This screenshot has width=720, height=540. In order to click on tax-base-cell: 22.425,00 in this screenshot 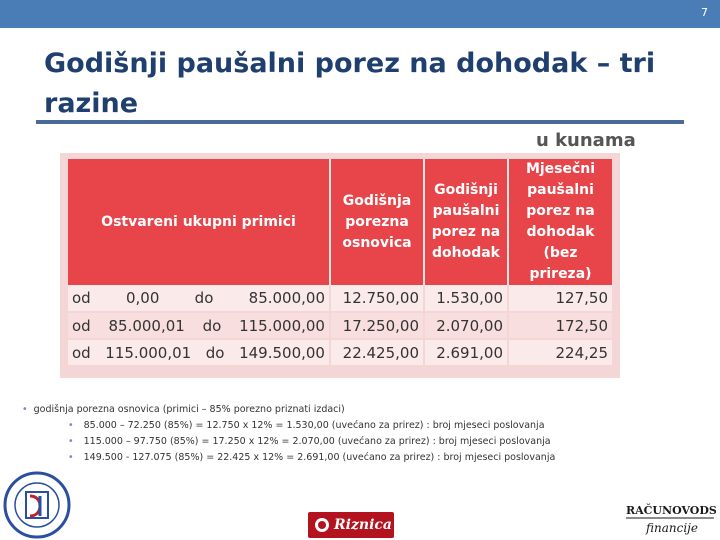, I will do `click(377, 353)`.